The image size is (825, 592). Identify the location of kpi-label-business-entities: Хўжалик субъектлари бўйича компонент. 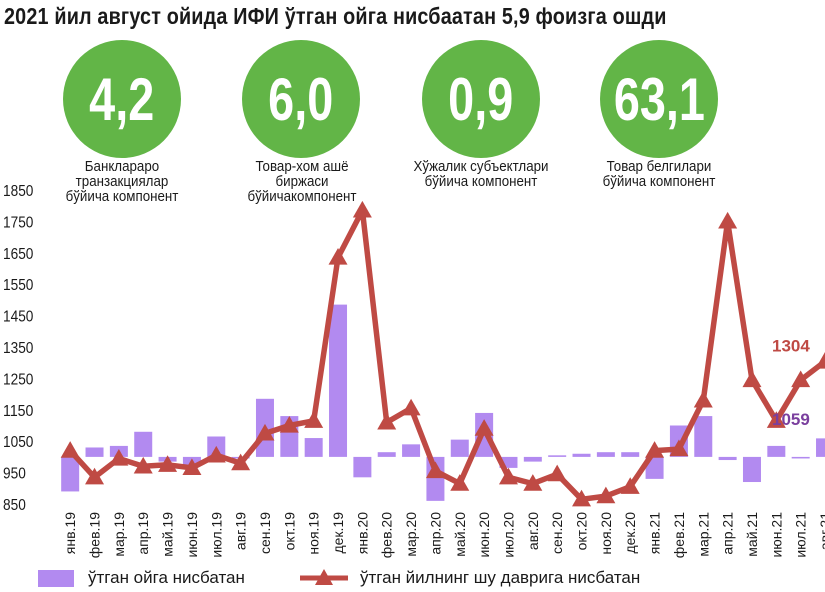
(480, 175).